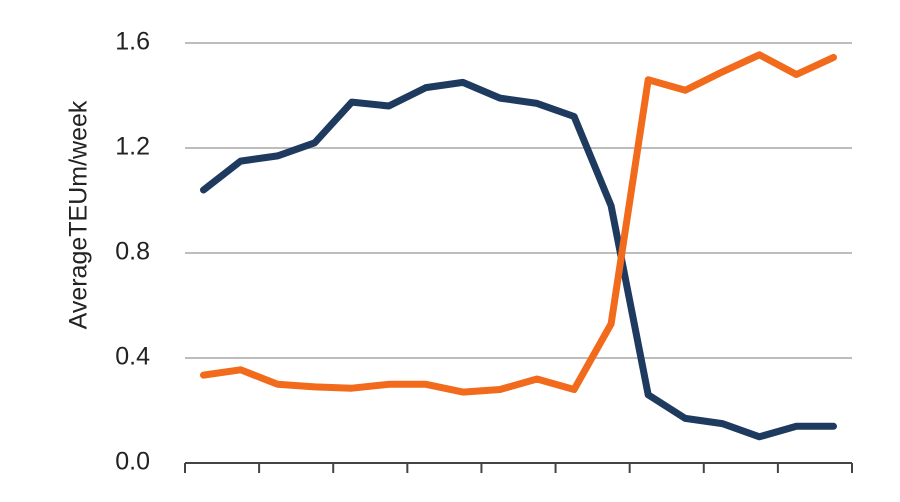  Describe the element at coordinates (132, 462) in the screenshot. I see `y-tick-label: 0.0` at that location.